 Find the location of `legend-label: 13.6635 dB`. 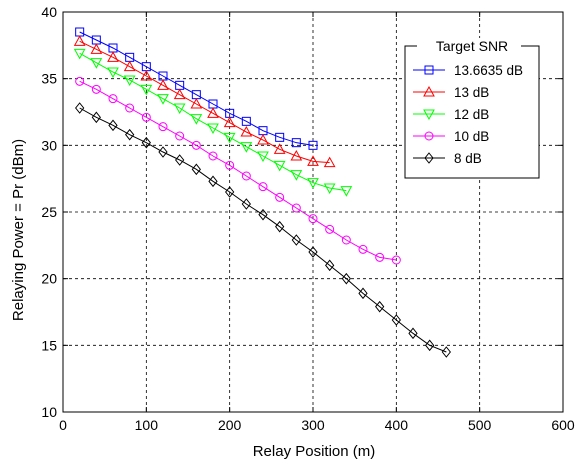

legend-label: 13.6635 dB is located at coordinates (488, 70).